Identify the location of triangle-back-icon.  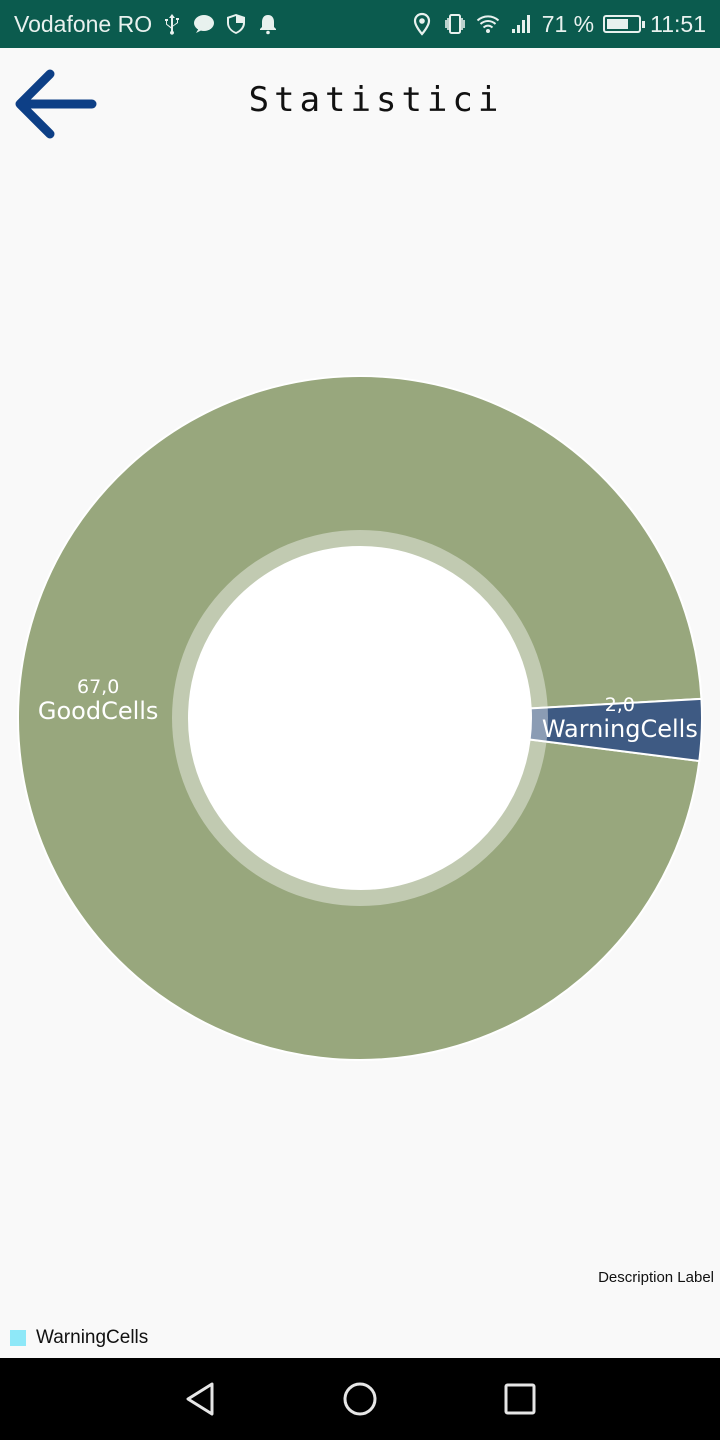
(200, 1399).